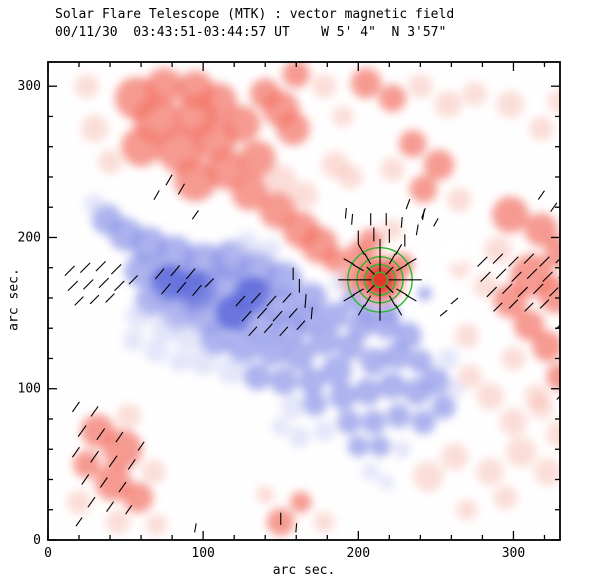 The width and height of the screenshot is (612, 585). What do you see at coordinates (29, 389) in the screenshot?
I see `y-tick-label: 100` at bounding box center [29, 389].